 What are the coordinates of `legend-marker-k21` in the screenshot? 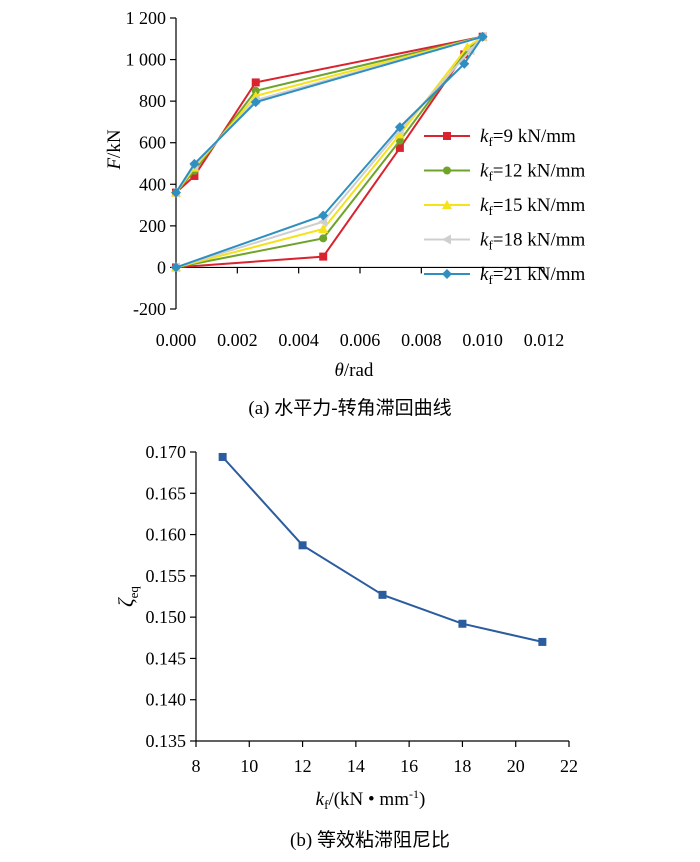 It's located at (447, 274).